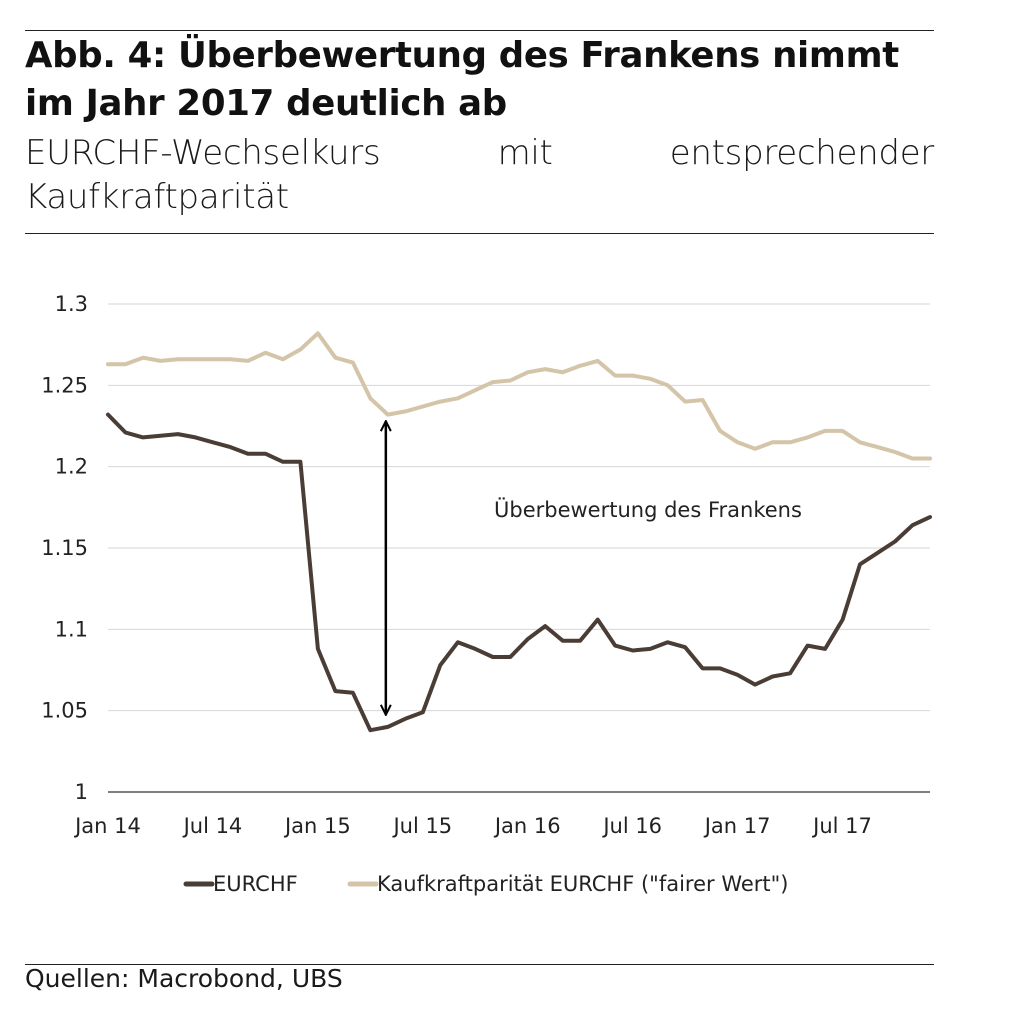 The height and width of the screenshot is (1021, 1014). What do you see at coordinates (841, 826) in the screenshot?
I see `x-tick-label: Jul 17` at bounding box center [841, 826].